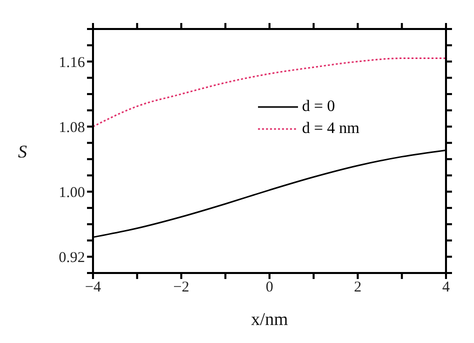 The width and height of the screenshot is (474, 343). What do you see at coordinates (93, 288) in the screenshot?
I see `x-tick-label: −4` at bounding box center [93, 288].